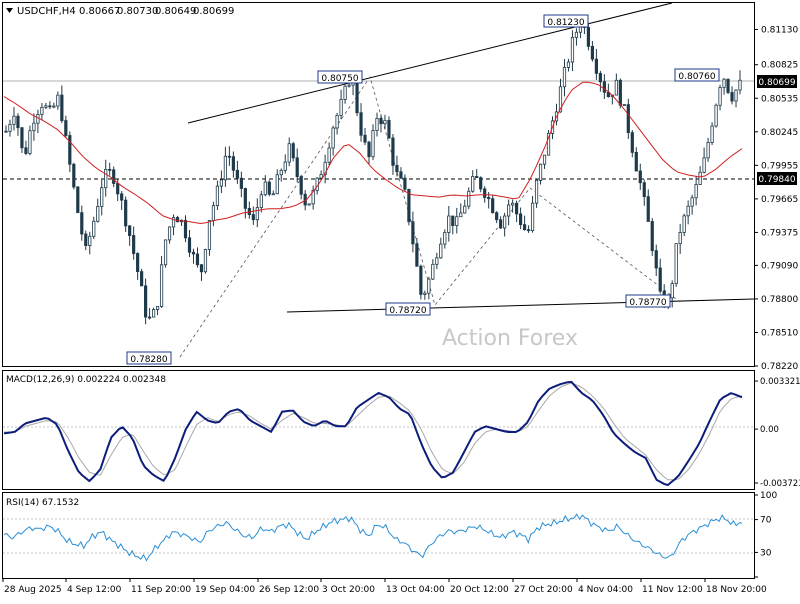  I want to click on price-tick-label: 0.80825, so click(779, 66).